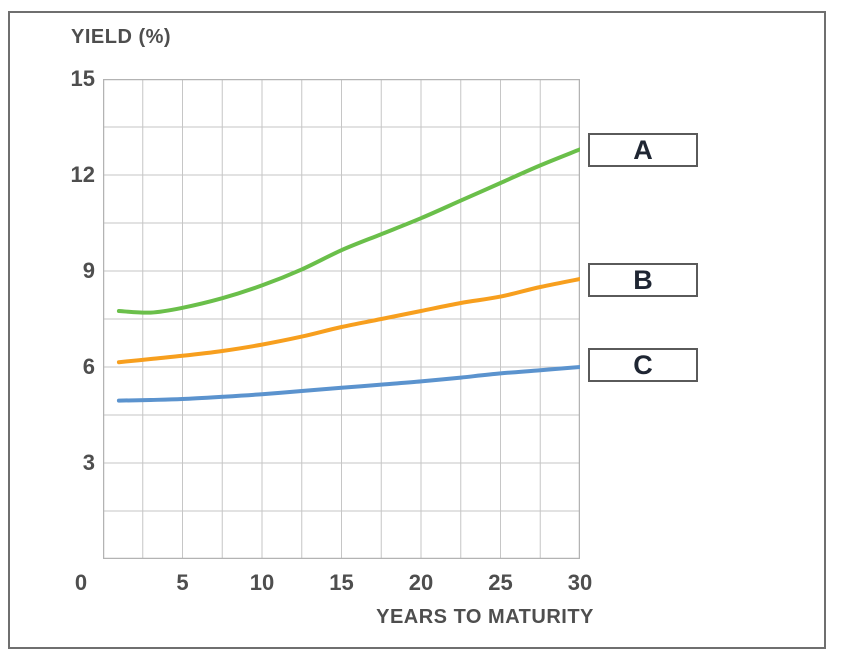 Image resolution: width=847 pixels, height=658 pixels. I want to click on x-axis-title: YEARS TO MATURITY, so click(485, 617).